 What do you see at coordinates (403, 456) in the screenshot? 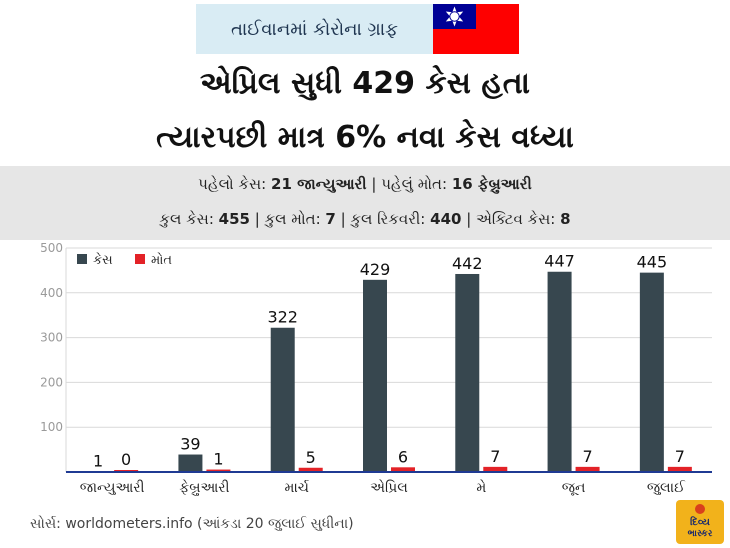
I see `deaths-data-label: 6` at bounding box center [403, 456].